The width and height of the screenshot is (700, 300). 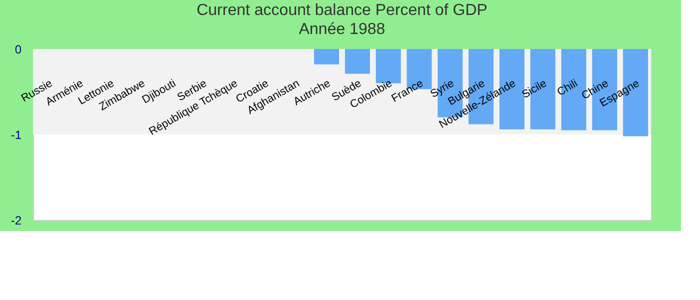 What do you see at coordinates (18, 49) in the screenshot?
I see `y-tick-label: 0` at bounding box center [18, 49].